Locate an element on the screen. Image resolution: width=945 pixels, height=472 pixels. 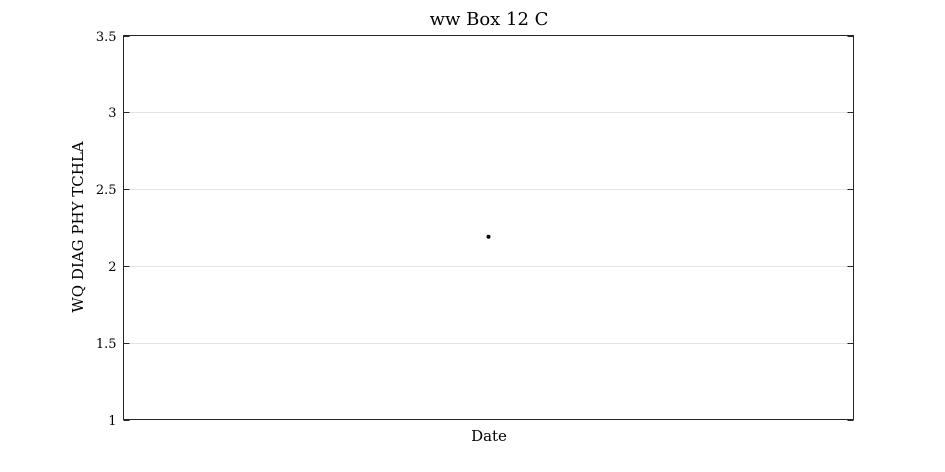
y-tick-label: 2 is located at coordinates (112, 267).